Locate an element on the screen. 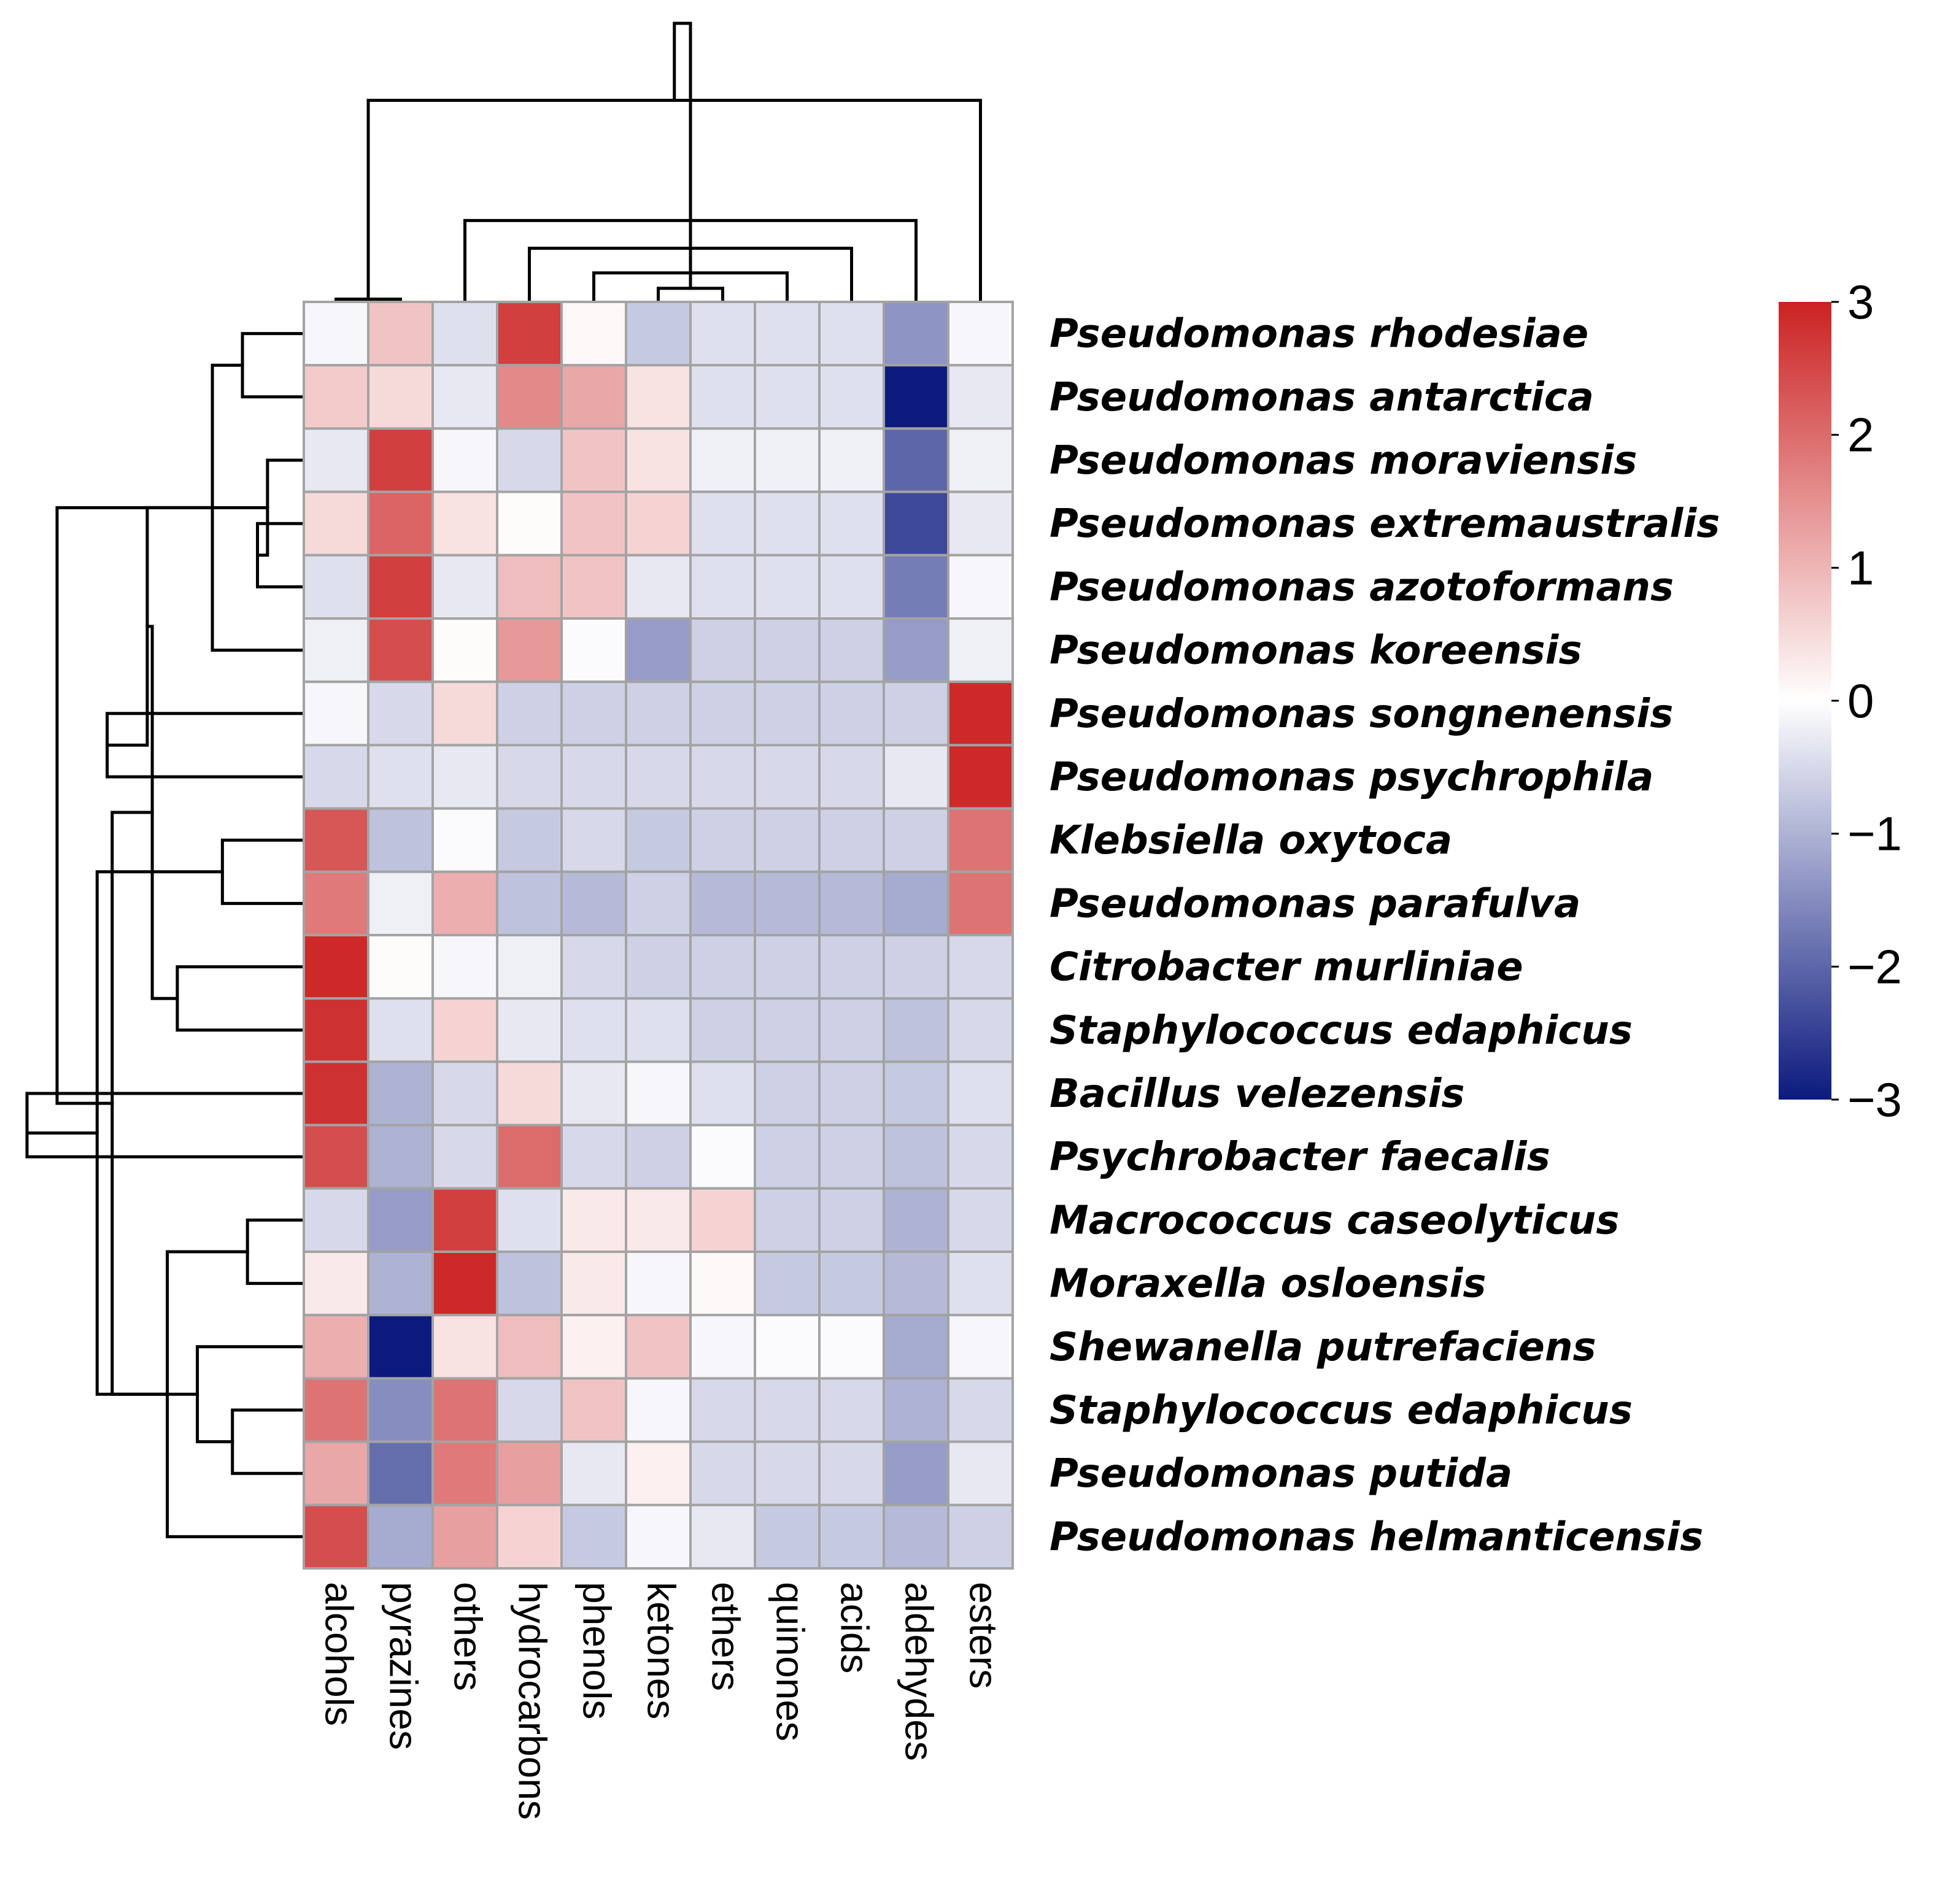  column-dendrogram is located at coordinates (658, 162).